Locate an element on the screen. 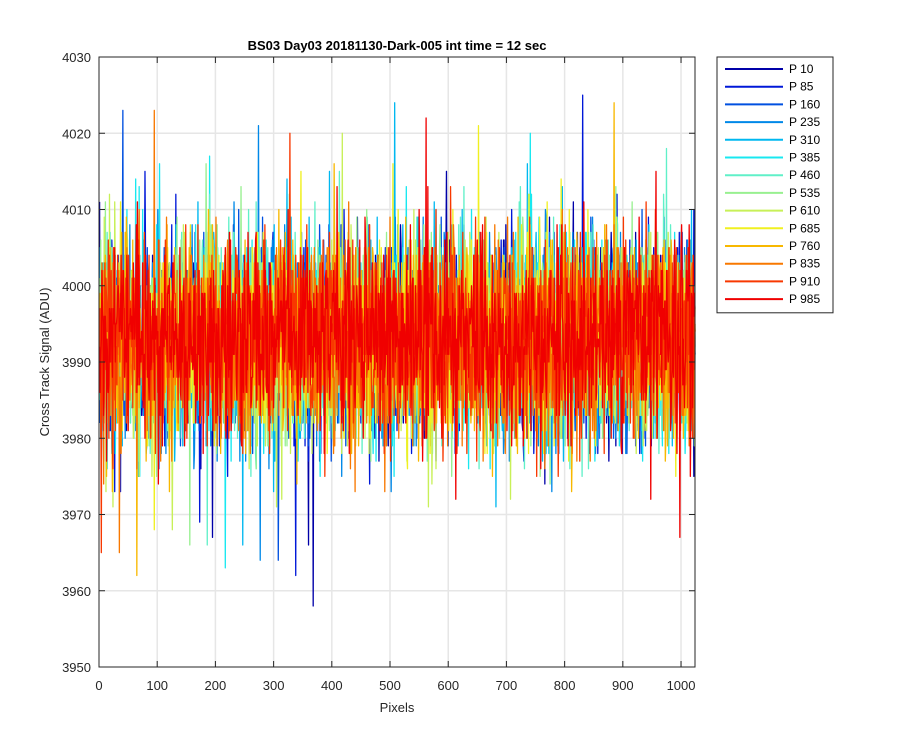 The width and height of the screenshot is (900, 755). legend-entry: P 235 is located at coordinates (772, 122).